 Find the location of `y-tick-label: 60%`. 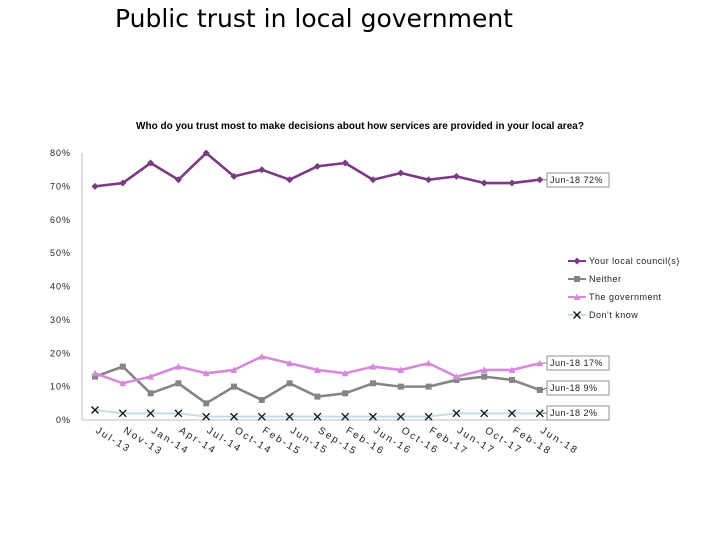

y-tick-label: 60% is located at coordinates (60, 220).